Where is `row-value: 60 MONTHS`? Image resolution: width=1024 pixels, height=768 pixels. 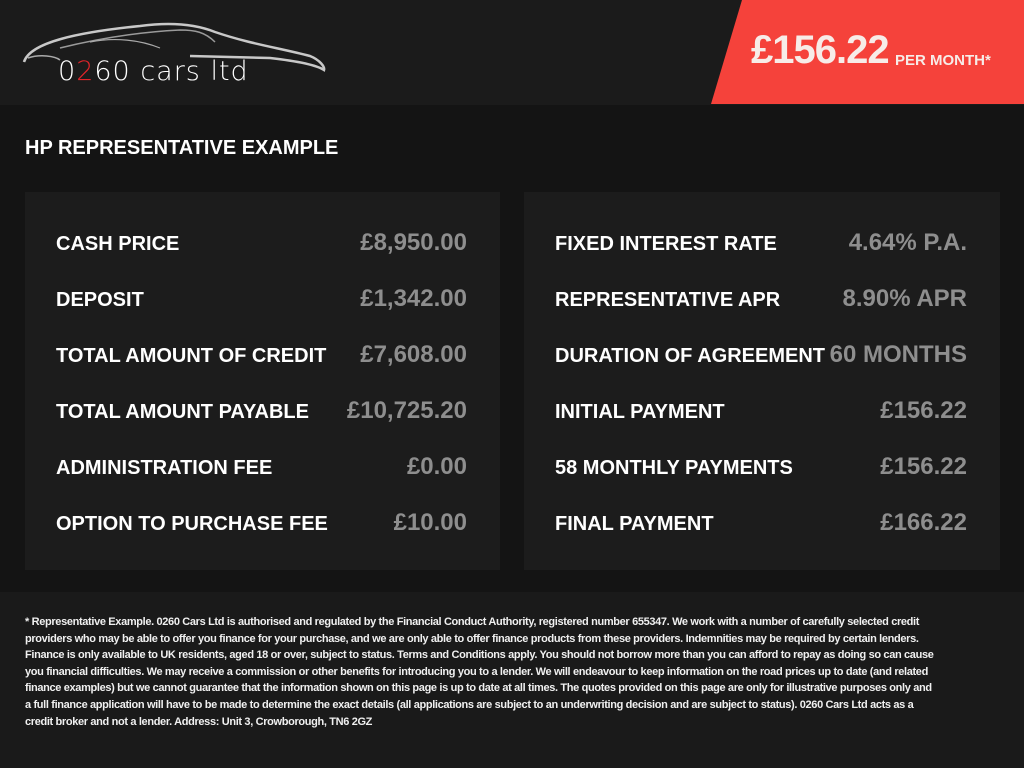
row-value: 60 MONTHS is located at coordinates (898, 354).